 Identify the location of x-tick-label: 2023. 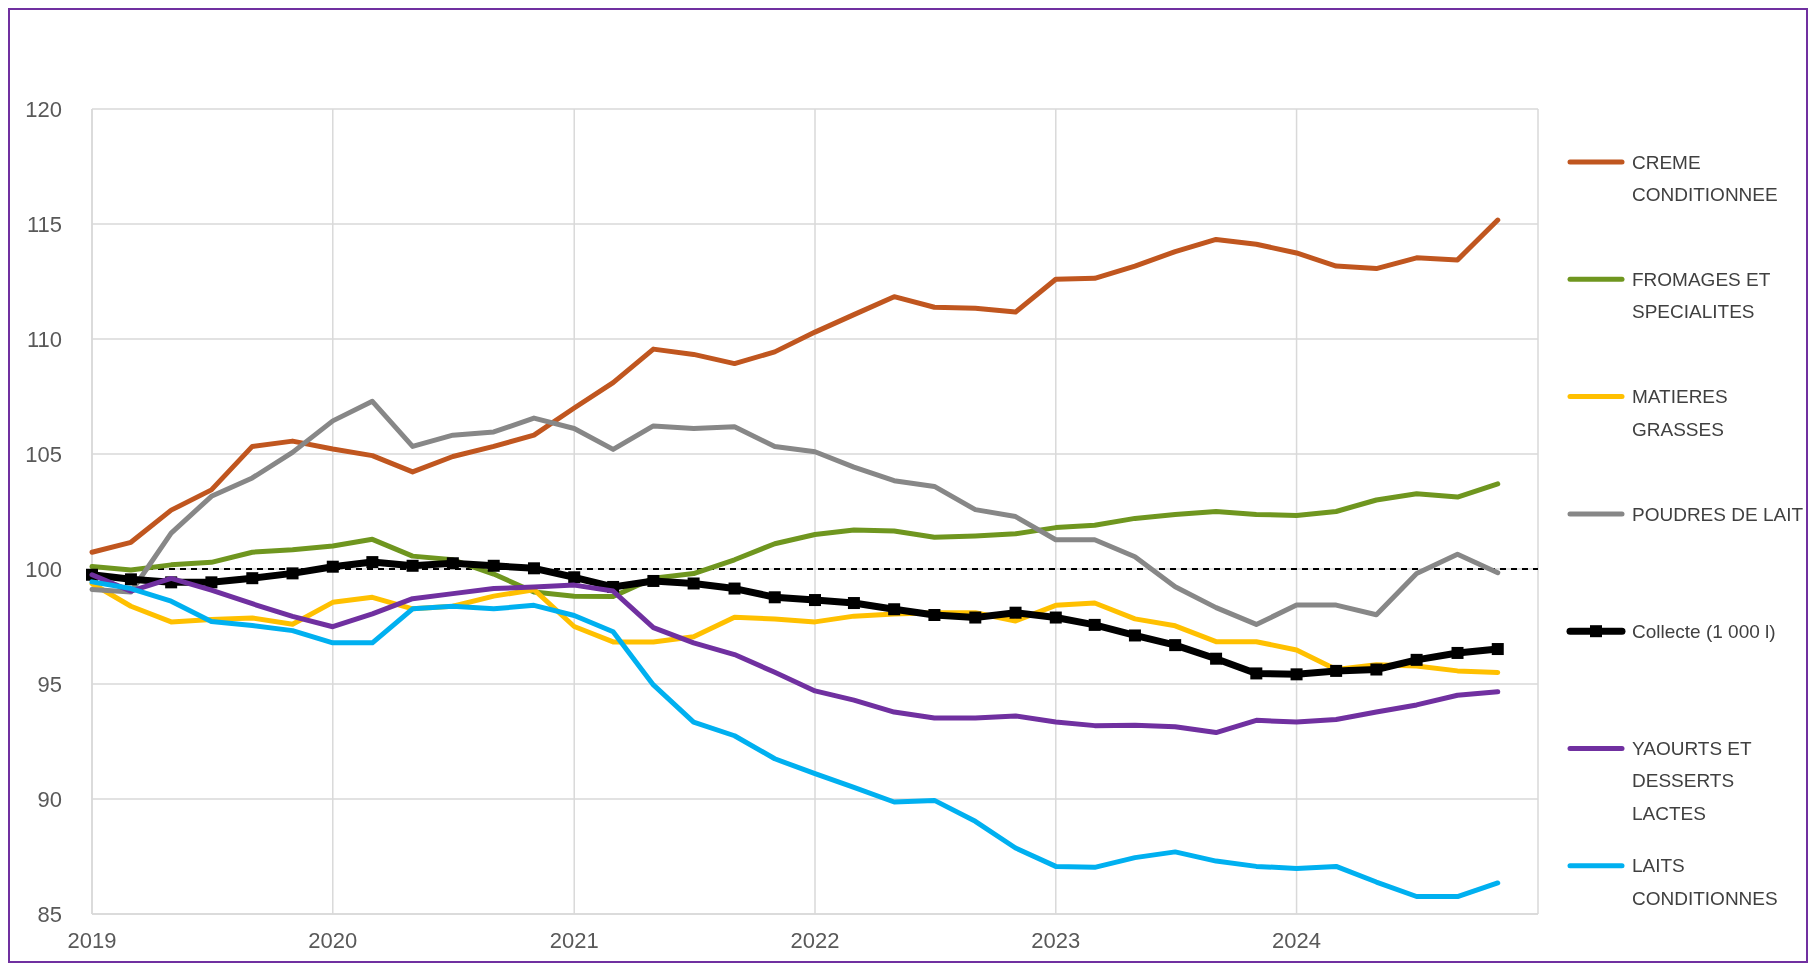
(1056, 940).